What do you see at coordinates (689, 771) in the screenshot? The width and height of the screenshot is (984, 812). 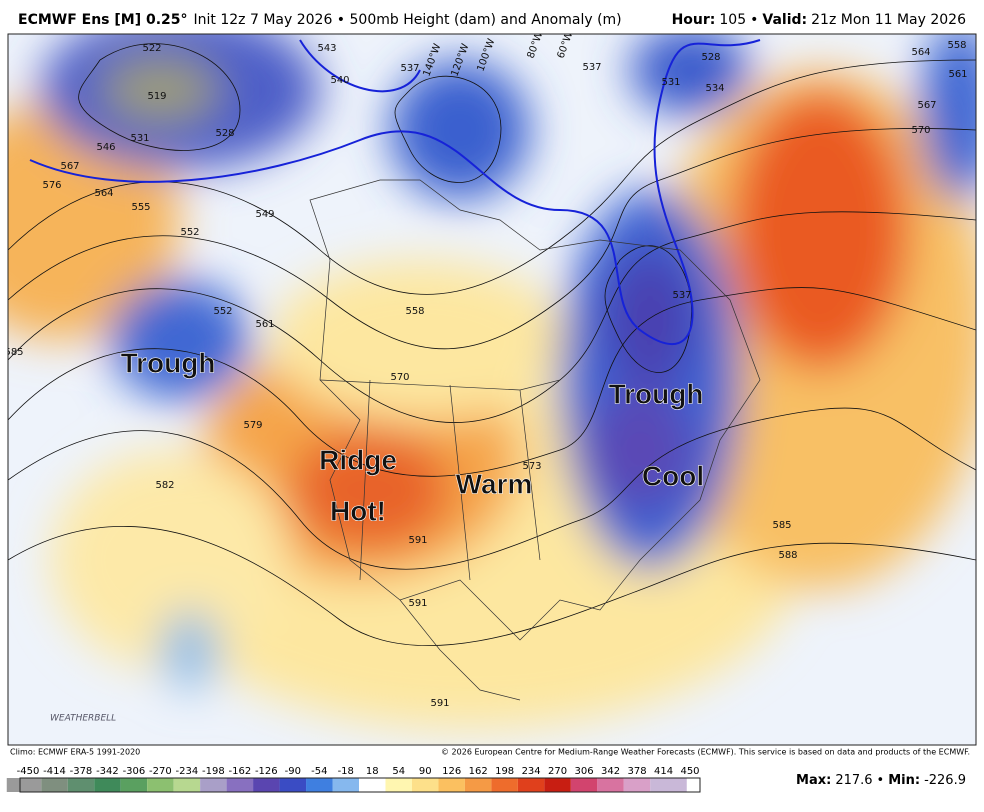 I see `colorbar-tick-label: 450` at bounding box center [689, 771].